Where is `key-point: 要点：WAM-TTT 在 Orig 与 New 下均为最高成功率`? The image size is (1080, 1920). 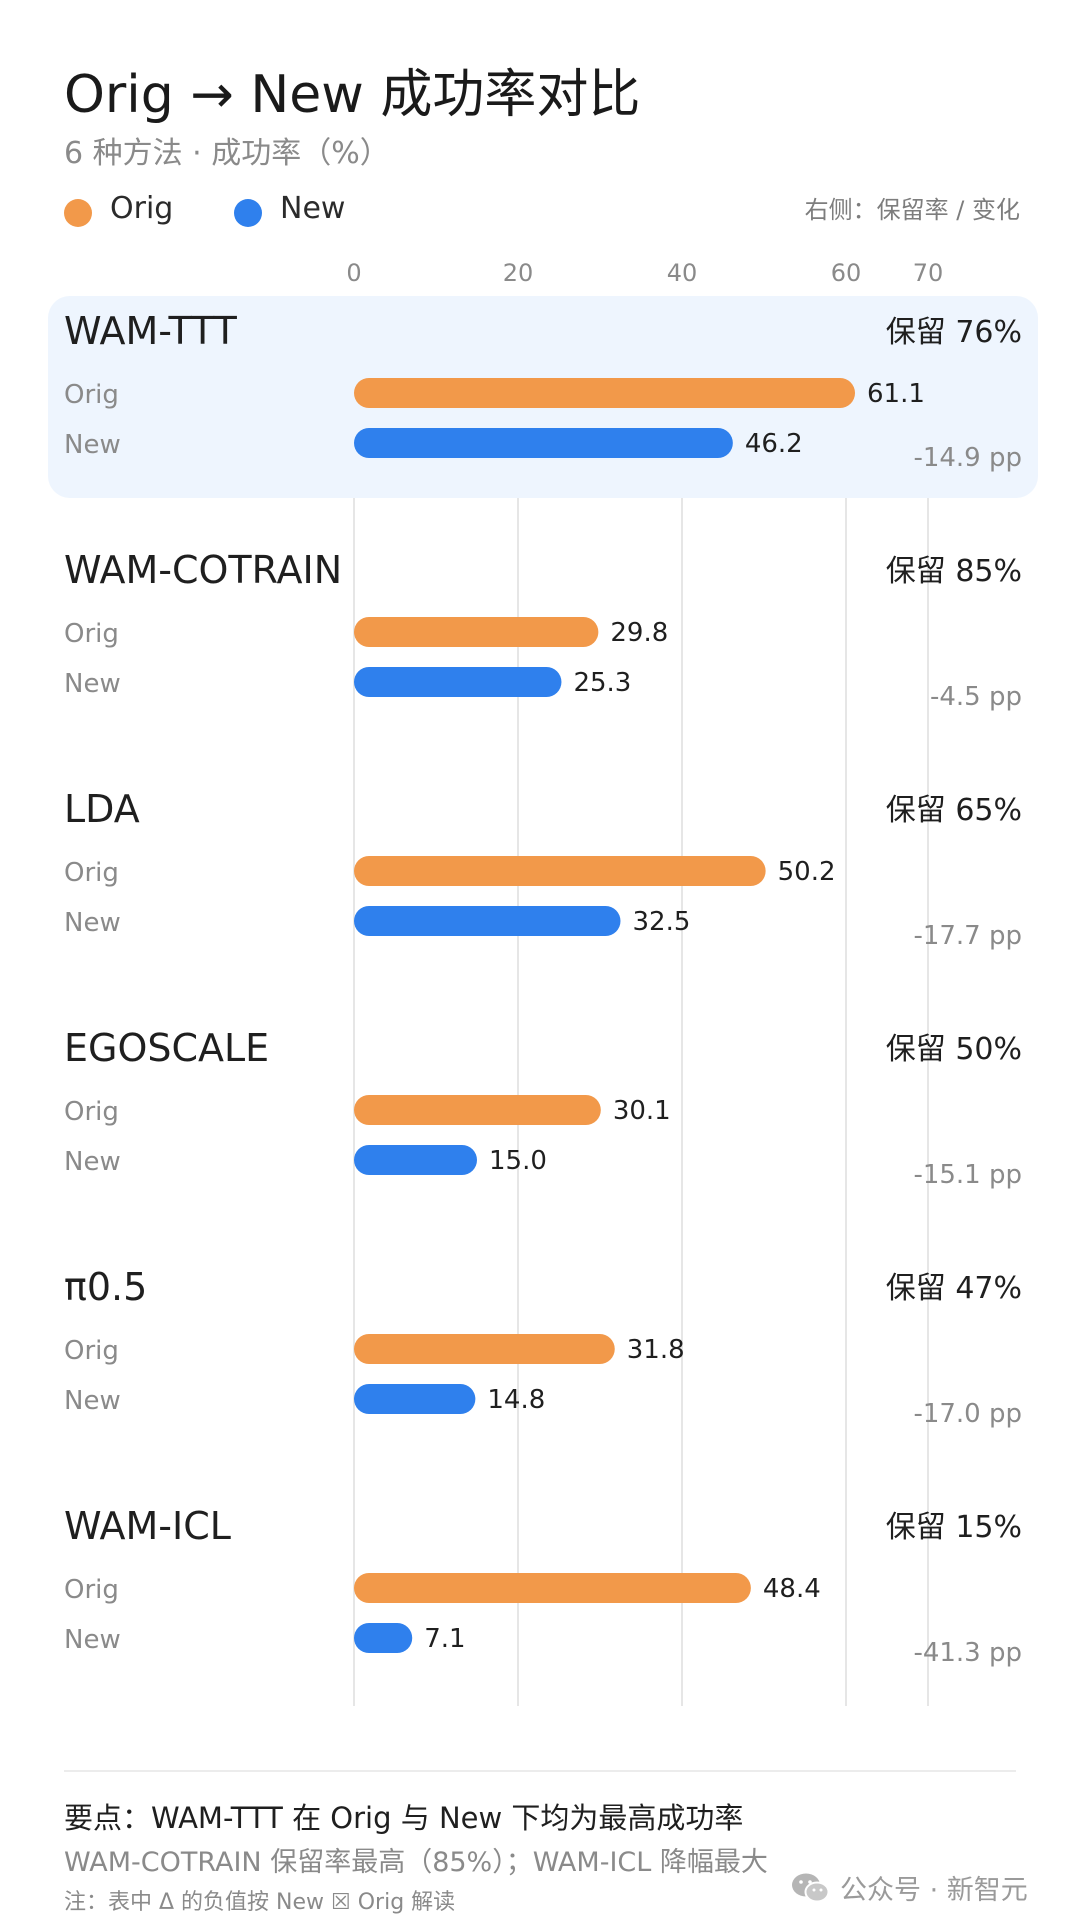 key-point: 要点：WAM-TTT 在 Orig 与 New 下均为最高成功率 is located at coordinates (404, 1818).